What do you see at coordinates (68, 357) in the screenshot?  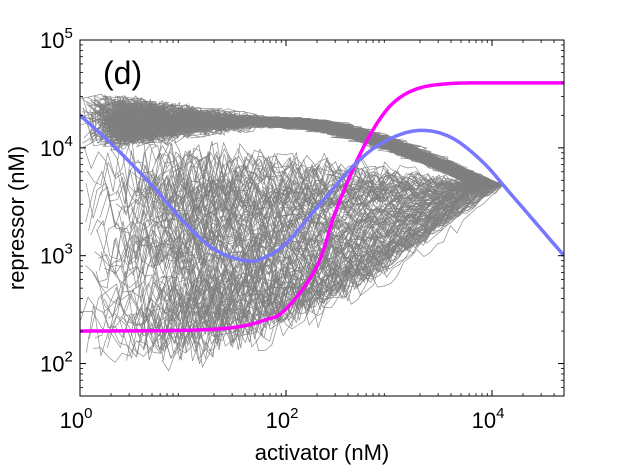 I see `y-tick-exp: 2` at bounding box center [68, 357].